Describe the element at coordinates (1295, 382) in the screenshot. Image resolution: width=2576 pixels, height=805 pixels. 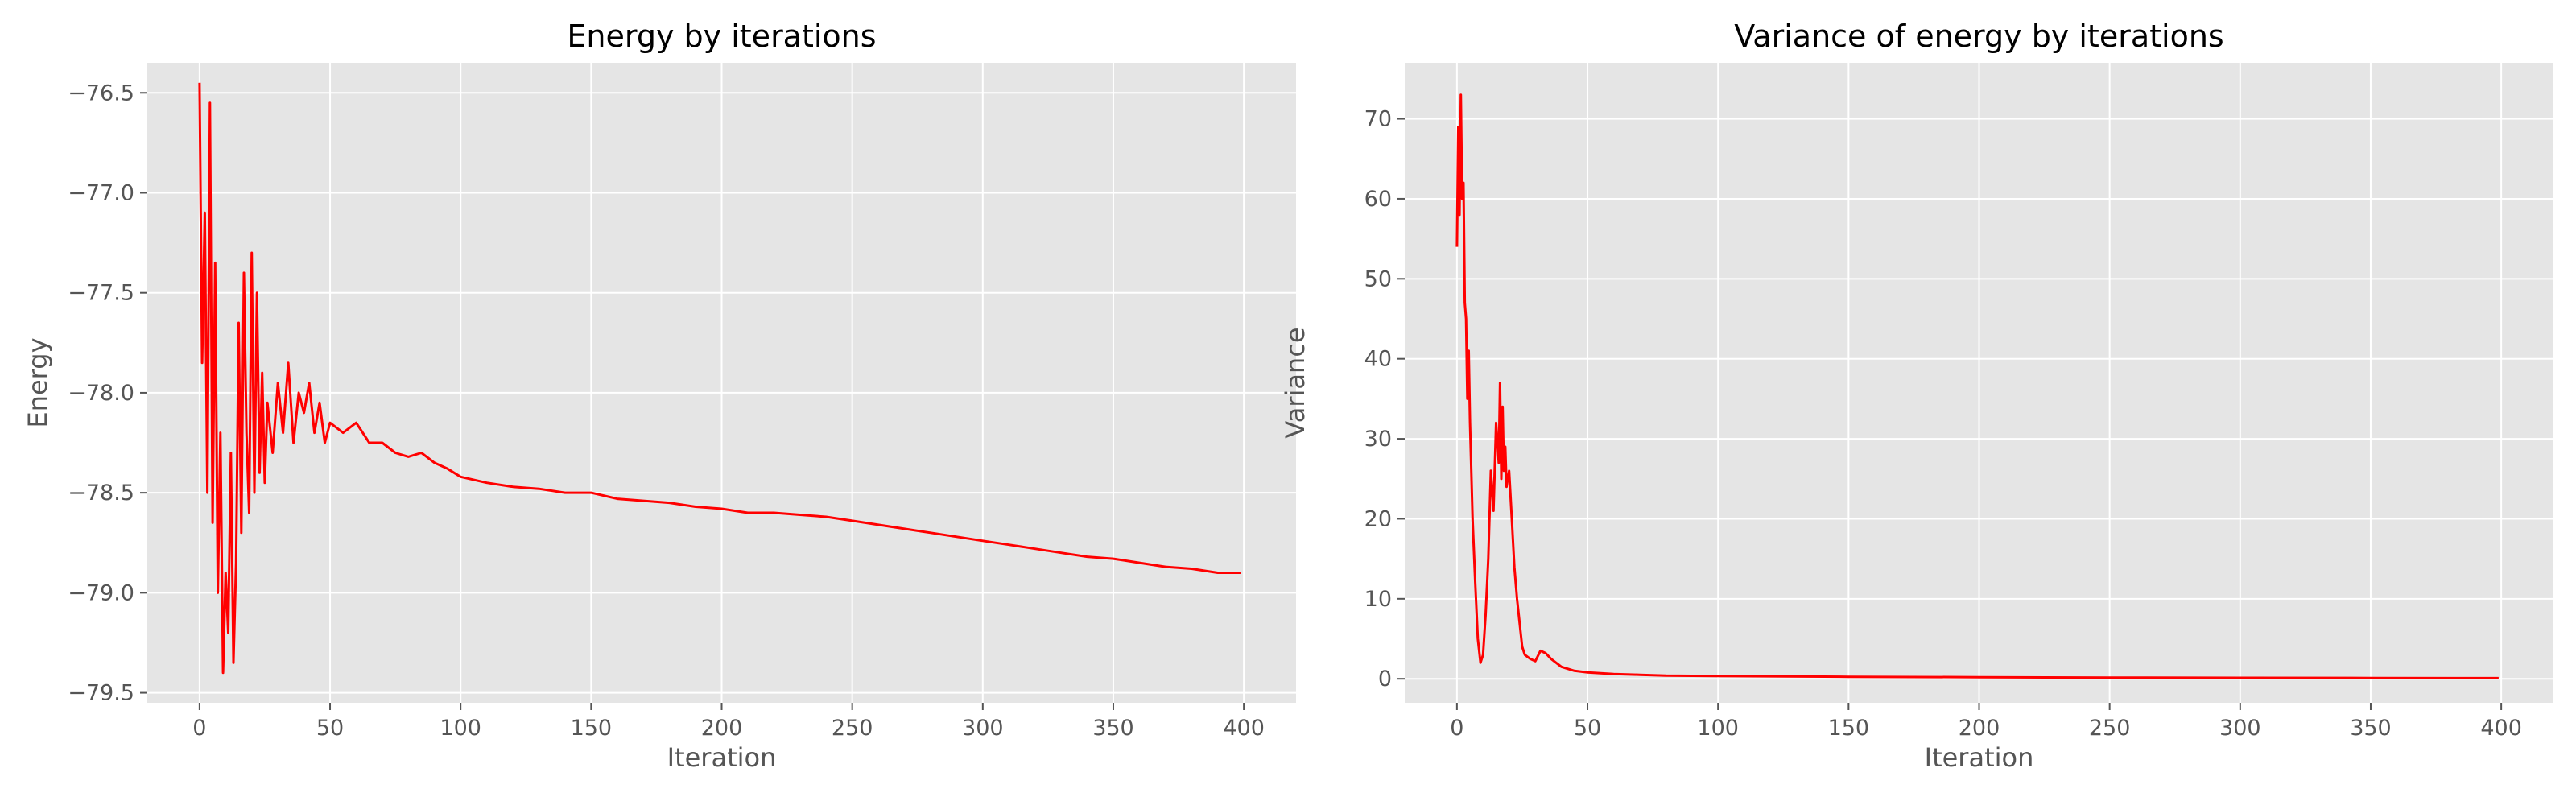
I see `chart-1-y-axis-label: Variance` at that location.